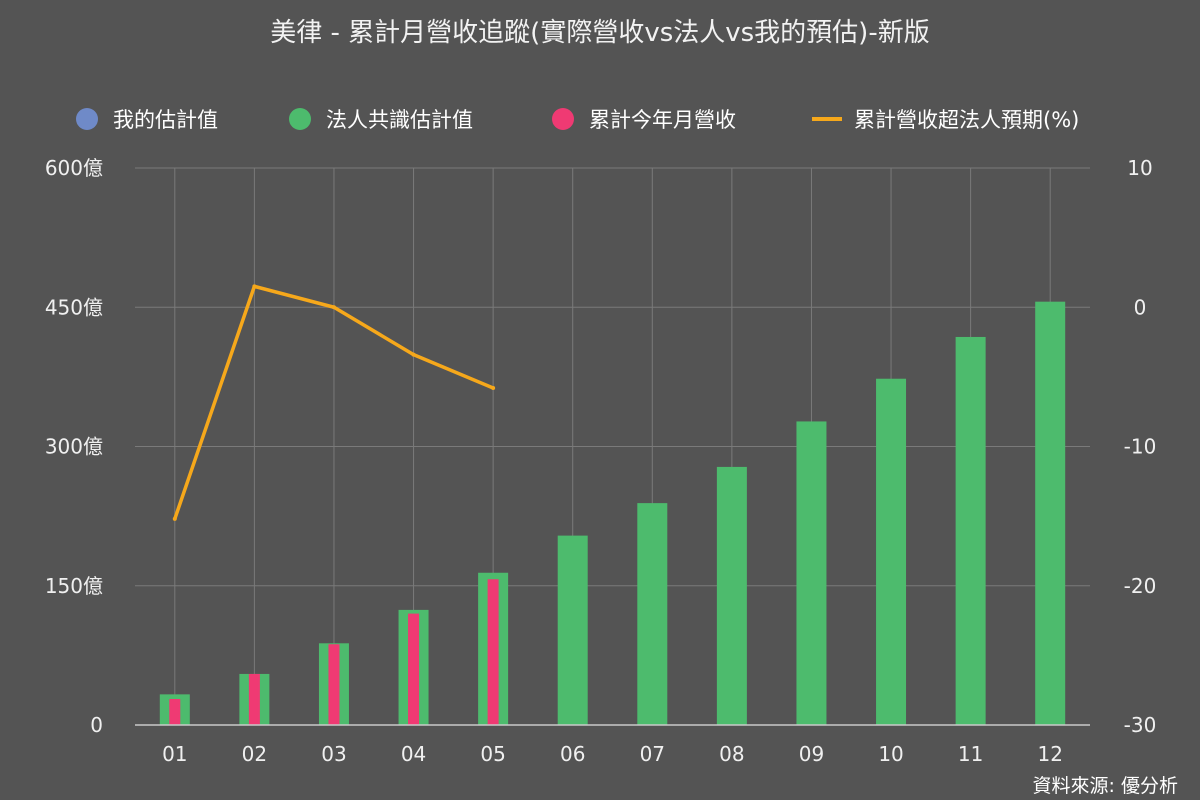 The image size is (1200, 800). Describe the element at coordinates (165, 120) in the screenshot. I see `legend-label-my-estimate: 我的估計值` at that location.